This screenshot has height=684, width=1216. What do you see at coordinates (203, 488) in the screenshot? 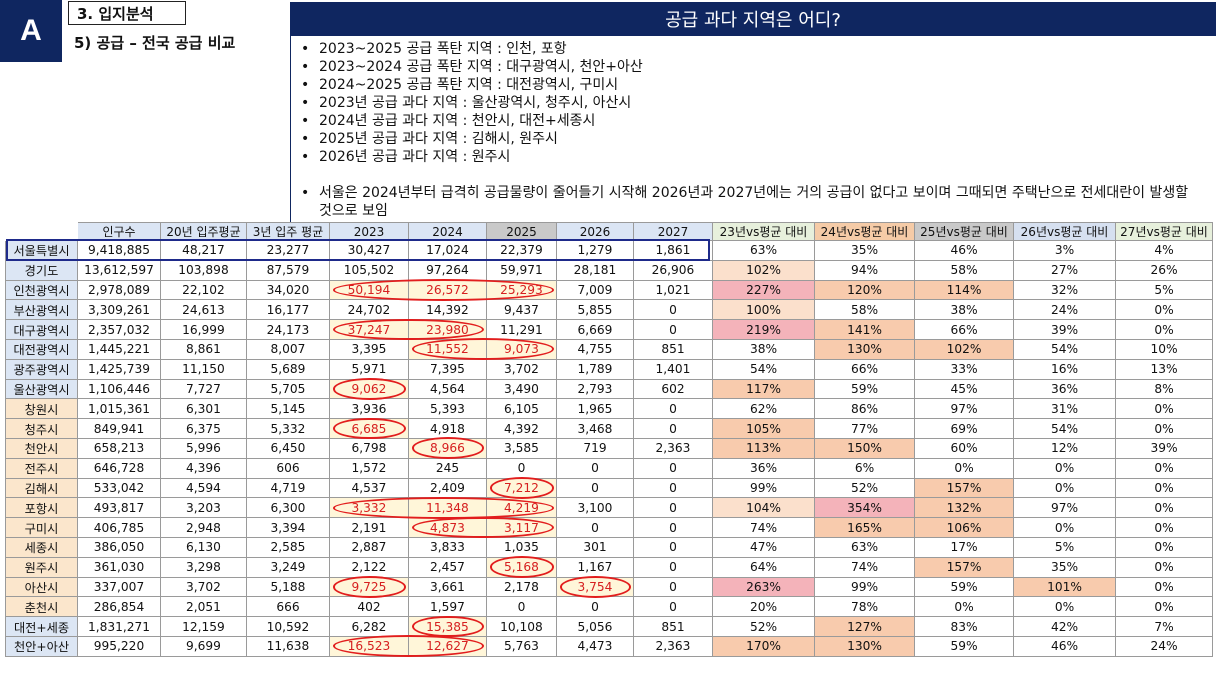
I see `table-cell: 4,594` at bounding box center [203, 488].